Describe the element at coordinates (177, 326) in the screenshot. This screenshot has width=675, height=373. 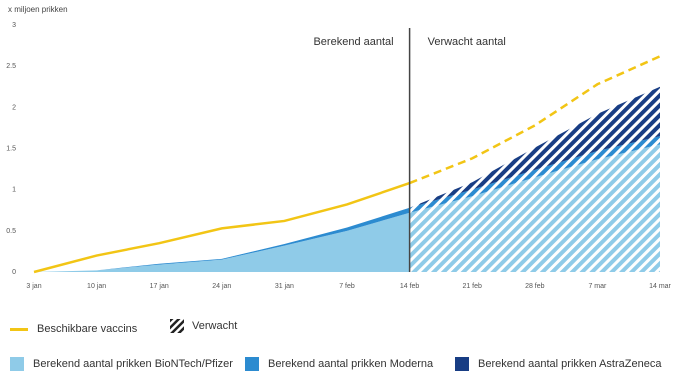
I see `legend-hatch-swatch` at that location.